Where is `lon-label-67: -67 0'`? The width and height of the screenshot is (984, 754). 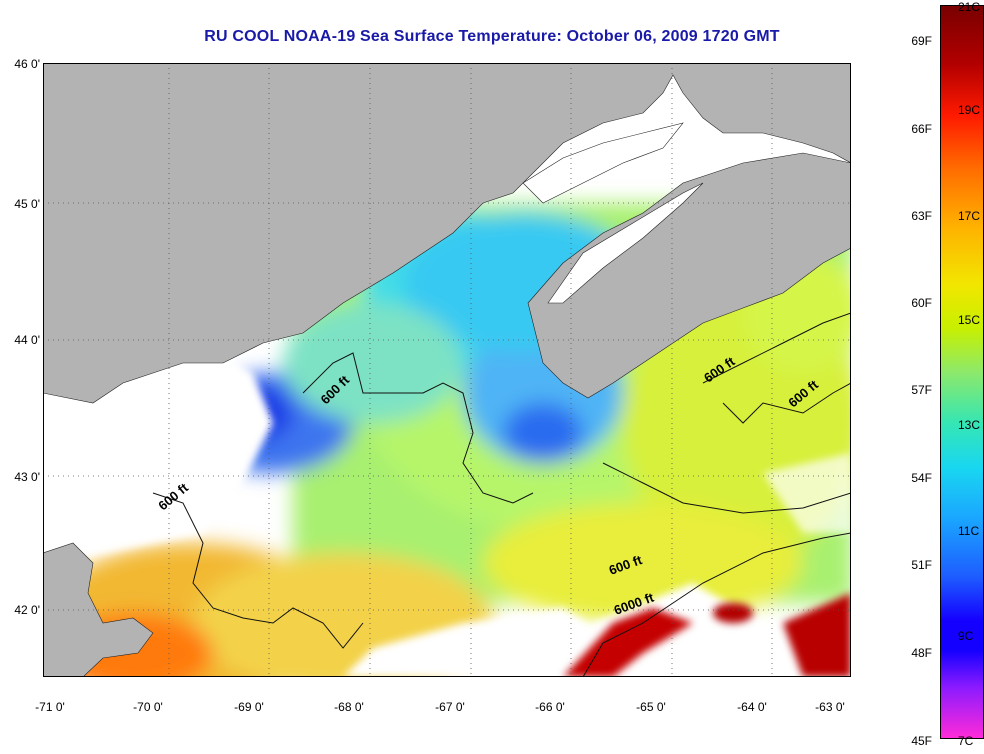
lon-label-67: -67 0' is located at coordinates (450, 707).